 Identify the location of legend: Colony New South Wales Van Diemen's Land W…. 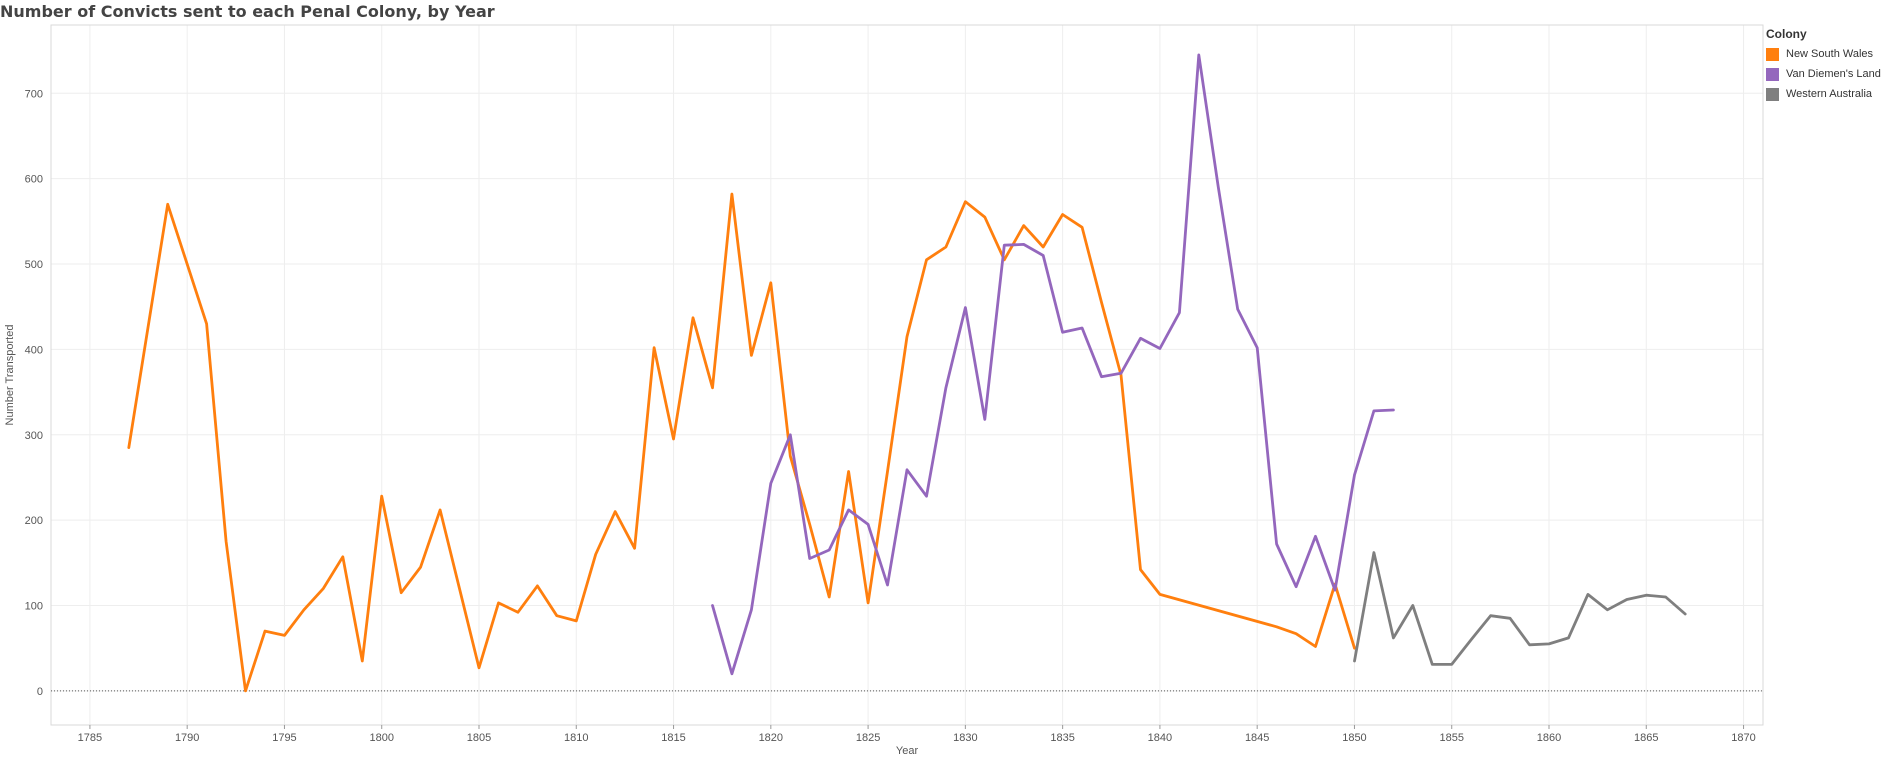
(1823, 65).